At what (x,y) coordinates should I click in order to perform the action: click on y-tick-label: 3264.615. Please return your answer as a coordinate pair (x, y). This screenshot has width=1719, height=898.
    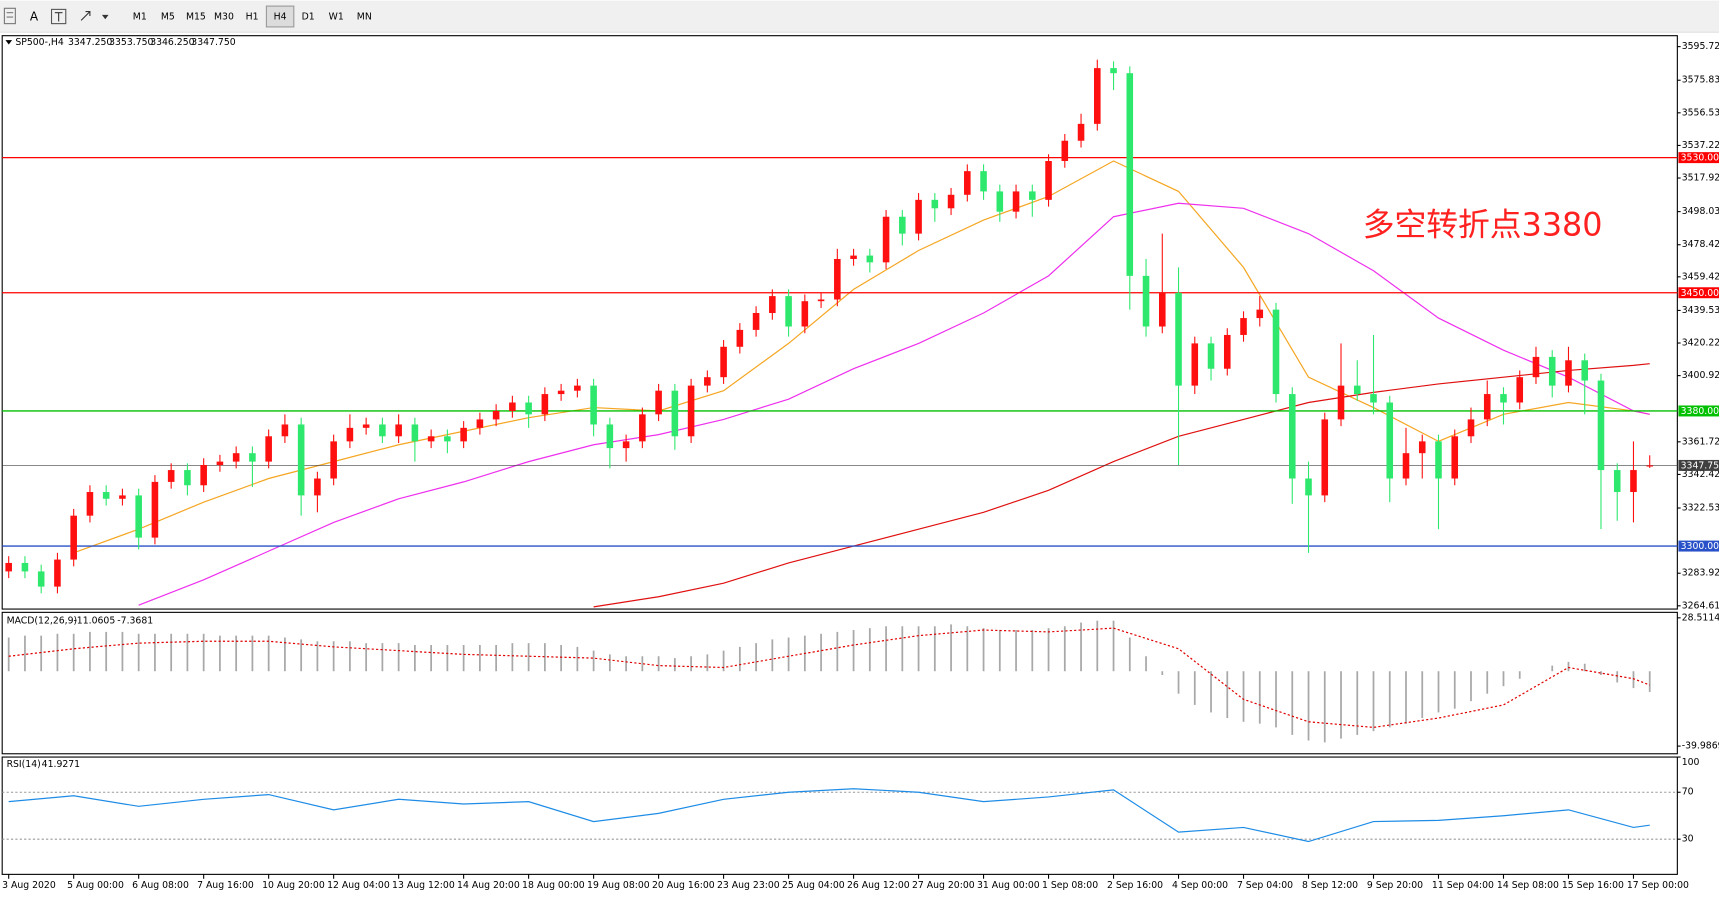
    Looking at the image, I should click on (1700, 605).